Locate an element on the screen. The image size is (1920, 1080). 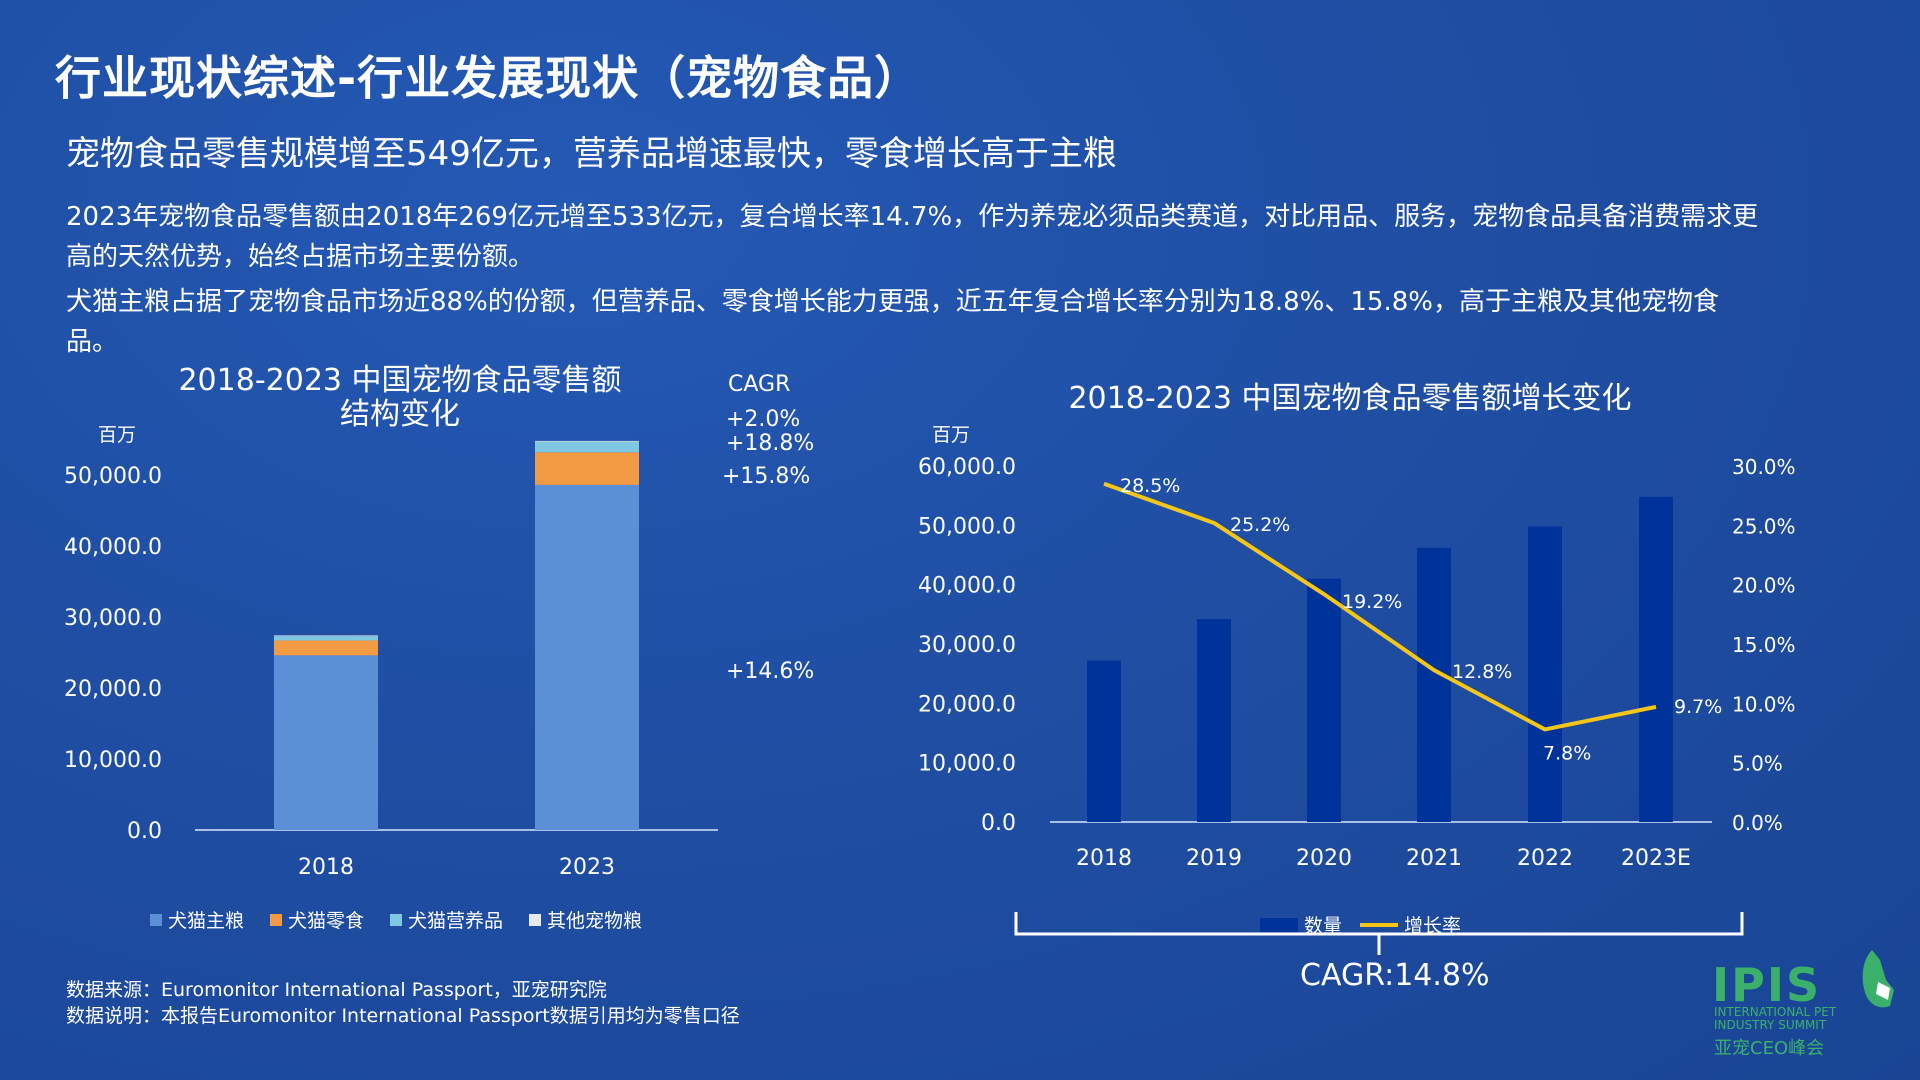
legend-label-other: 其他宠物粮 is located at coordinates (595, 921).